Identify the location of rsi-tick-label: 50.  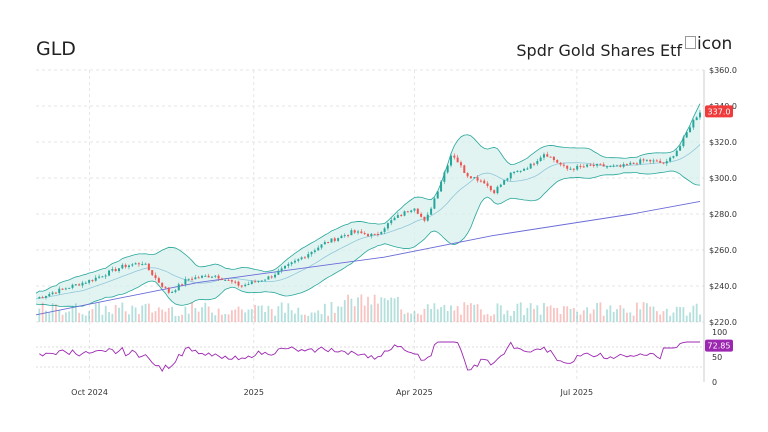
(717, 357).